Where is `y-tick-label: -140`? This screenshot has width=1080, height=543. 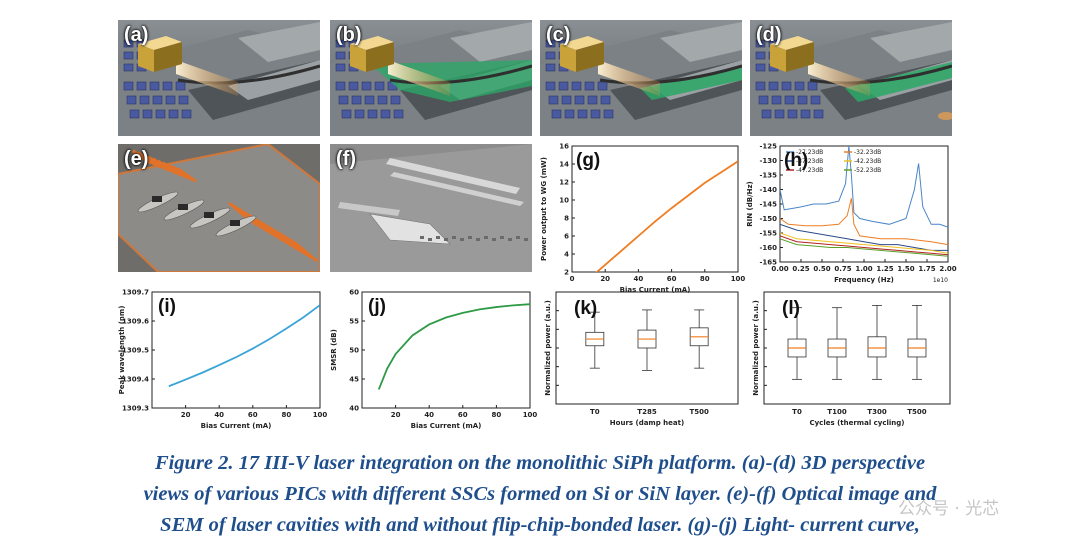 y-tick-label: -140 is located at coordinates (768, 190).